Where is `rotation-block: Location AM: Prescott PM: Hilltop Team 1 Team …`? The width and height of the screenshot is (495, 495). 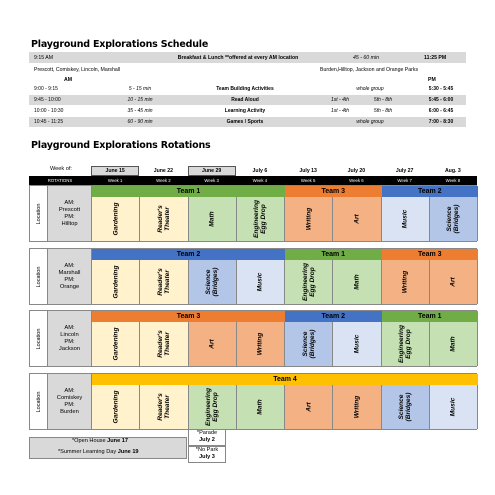 rotation-block: Location AM: Prescott PM: Hilltop Team 1 Team … is located at coordinates (253, 213).